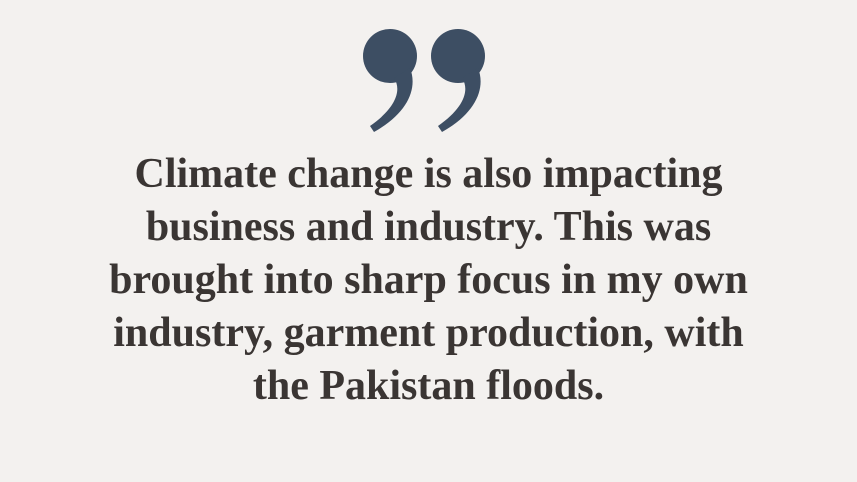  I want to click on quote-line: the Pakistan floods., so click(428, 386).